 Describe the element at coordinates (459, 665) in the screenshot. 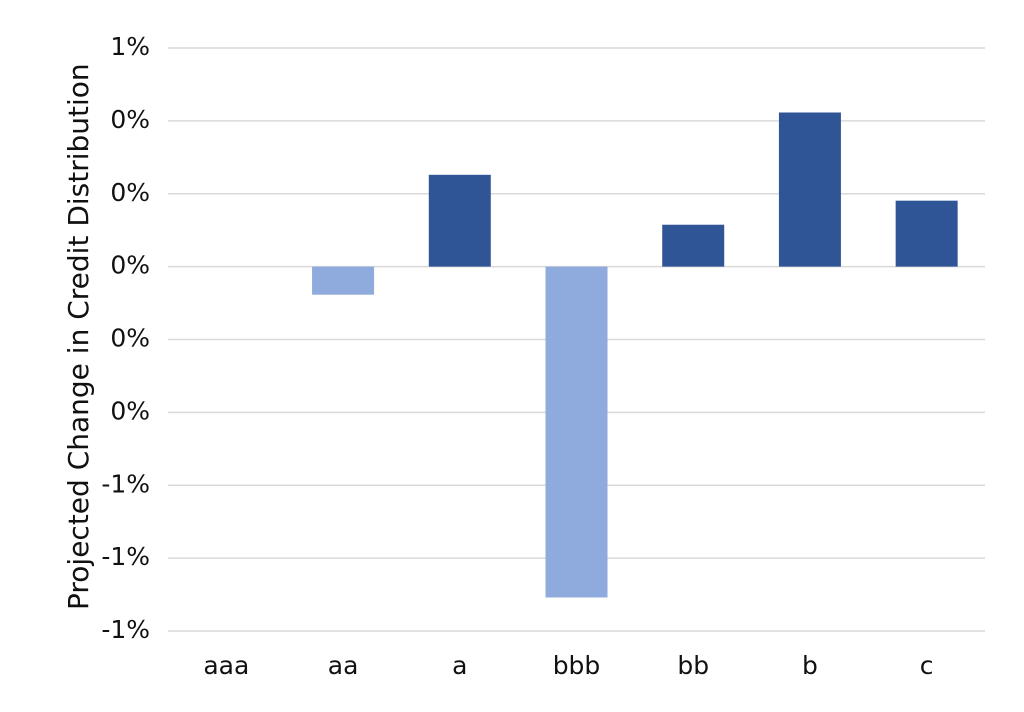

I see `x-tick-label: a` at that location.